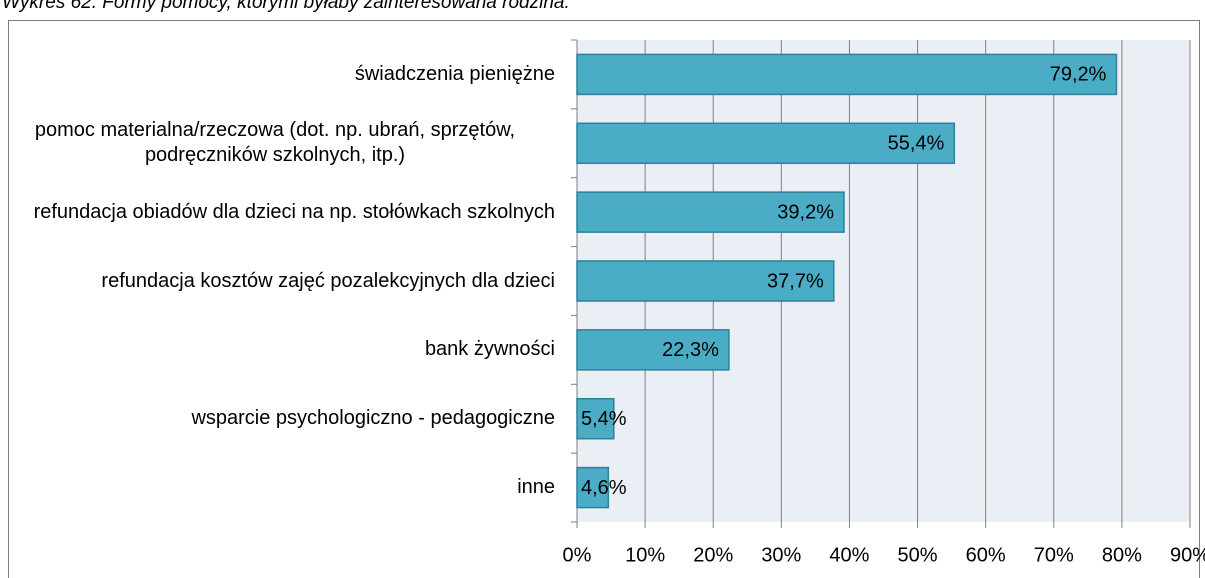  What do you see at coordinates (373, 418) in the screenshot?
I see `y-tick-text: wsparcie psychologiczno - pedagogiczne` at bounding box center [373, 418].